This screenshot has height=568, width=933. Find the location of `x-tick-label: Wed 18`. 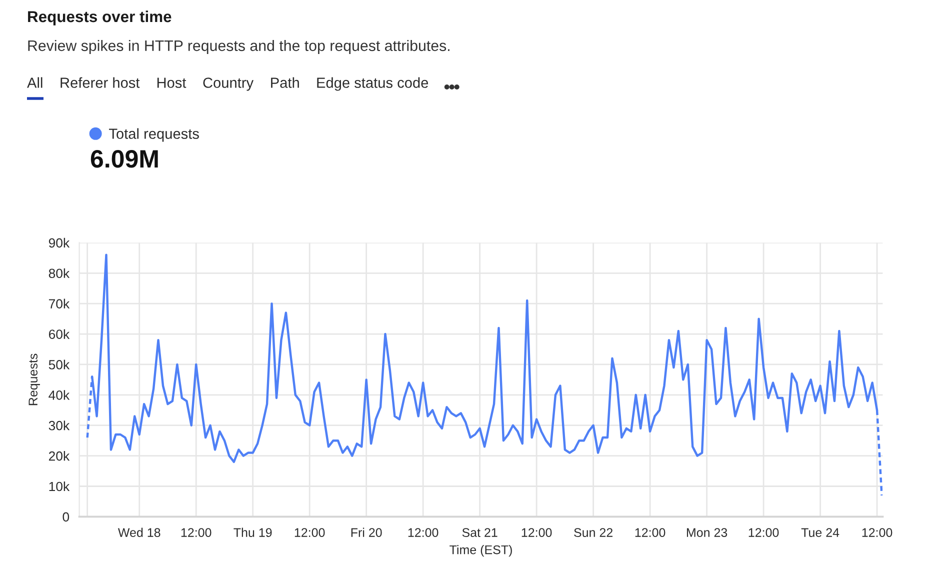

x-tick-label: Wed 18 is located at coordinates (139, 532).